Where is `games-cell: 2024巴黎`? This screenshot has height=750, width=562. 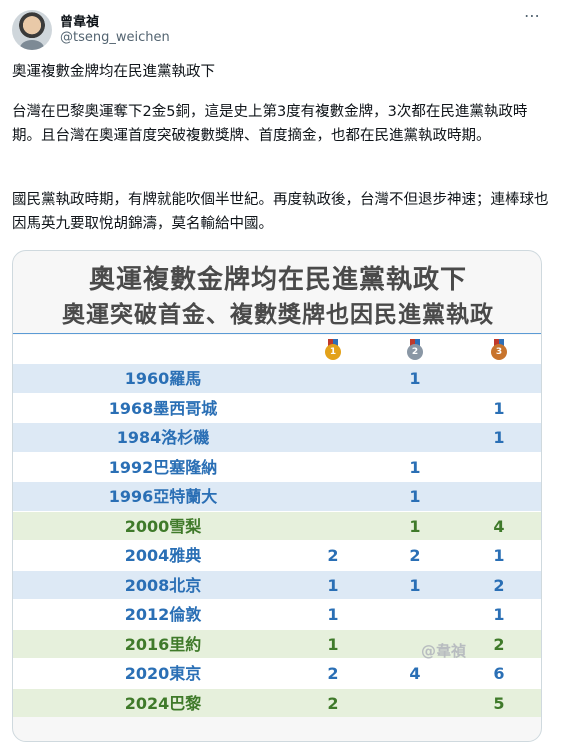
games-cell: 2024巴黎 is located at coordinates (163, 703).